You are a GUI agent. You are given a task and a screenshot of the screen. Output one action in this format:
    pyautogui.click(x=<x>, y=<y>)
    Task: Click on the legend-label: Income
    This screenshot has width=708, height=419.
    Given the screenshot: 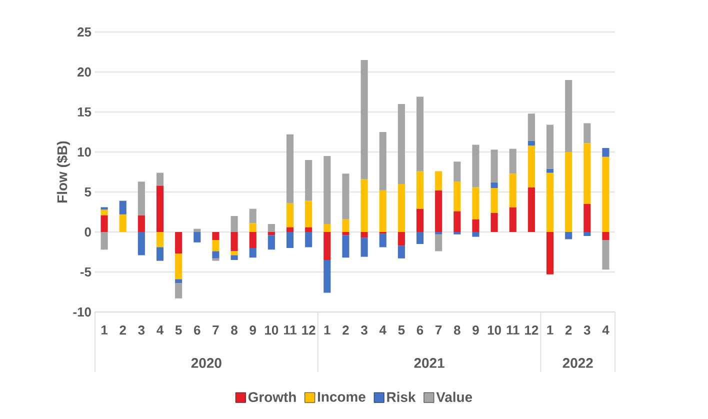 What is the action you would take?
    pyautogui.click(x=342, y=397)
    